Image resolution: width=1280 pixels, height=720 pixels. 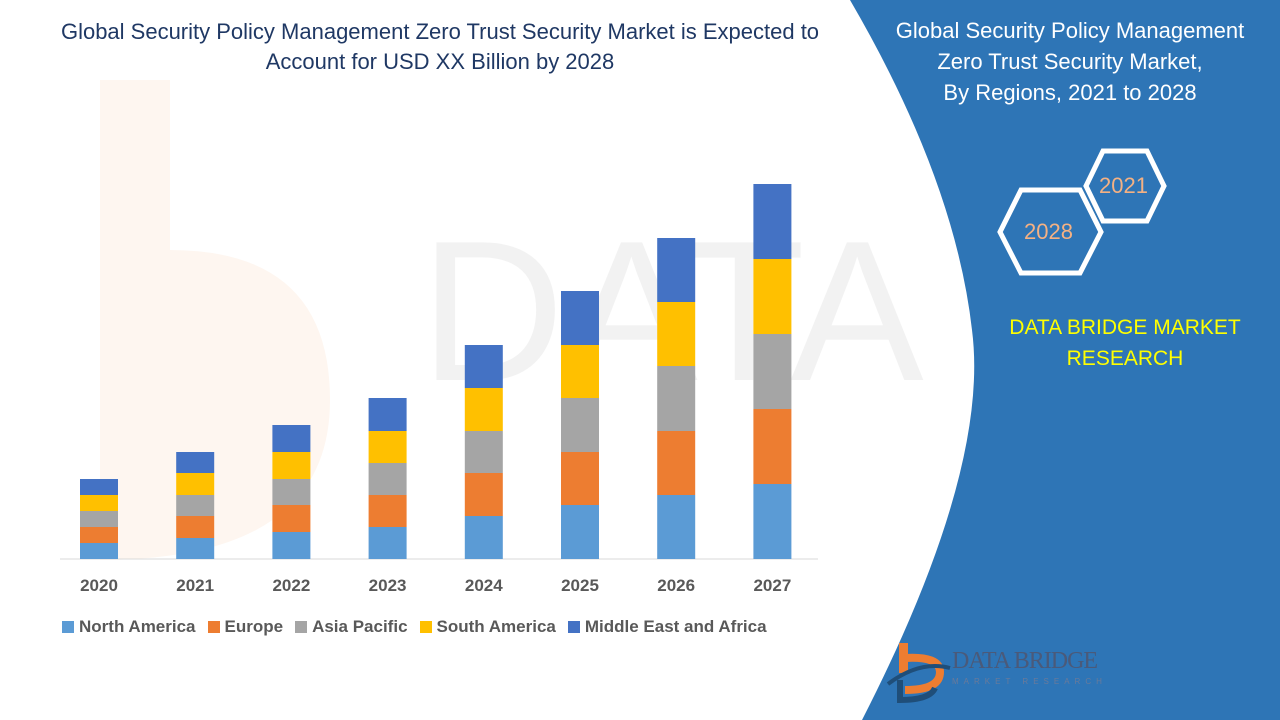 I want to click on logo-subtext: MARKET RESEARCH, so click(x=1029, y=681).